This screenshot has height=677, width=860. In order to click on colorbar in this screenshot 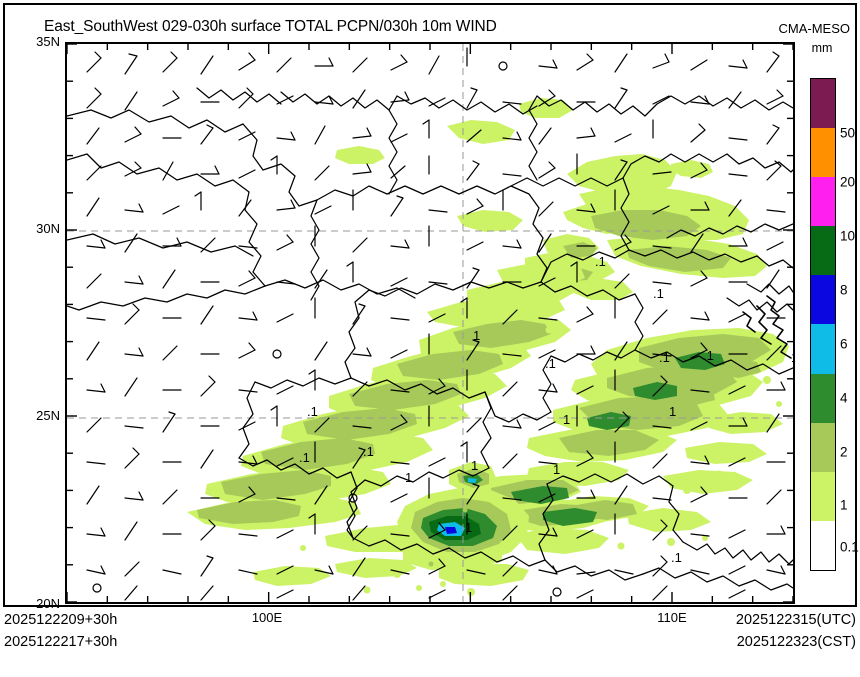, I will do `click(823, 324)`.